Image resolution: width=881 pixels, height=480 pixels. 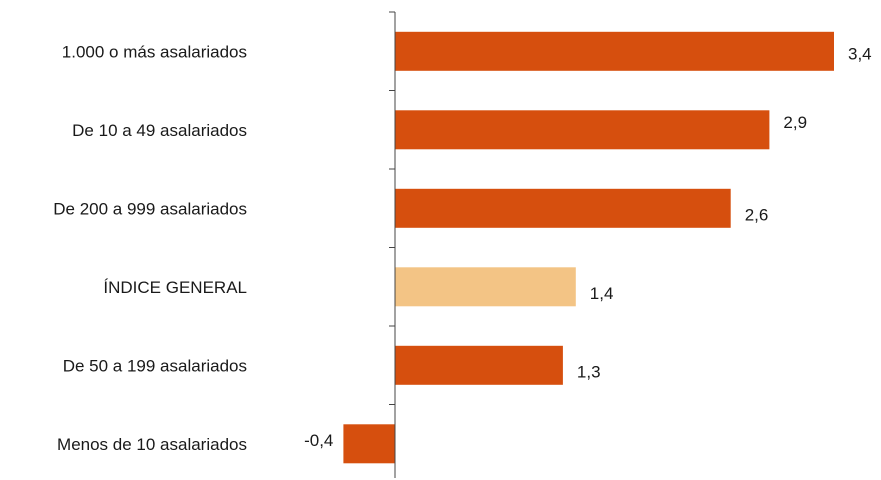 I want to click on value-label-3: 1,4, so click(x=602, y=293).